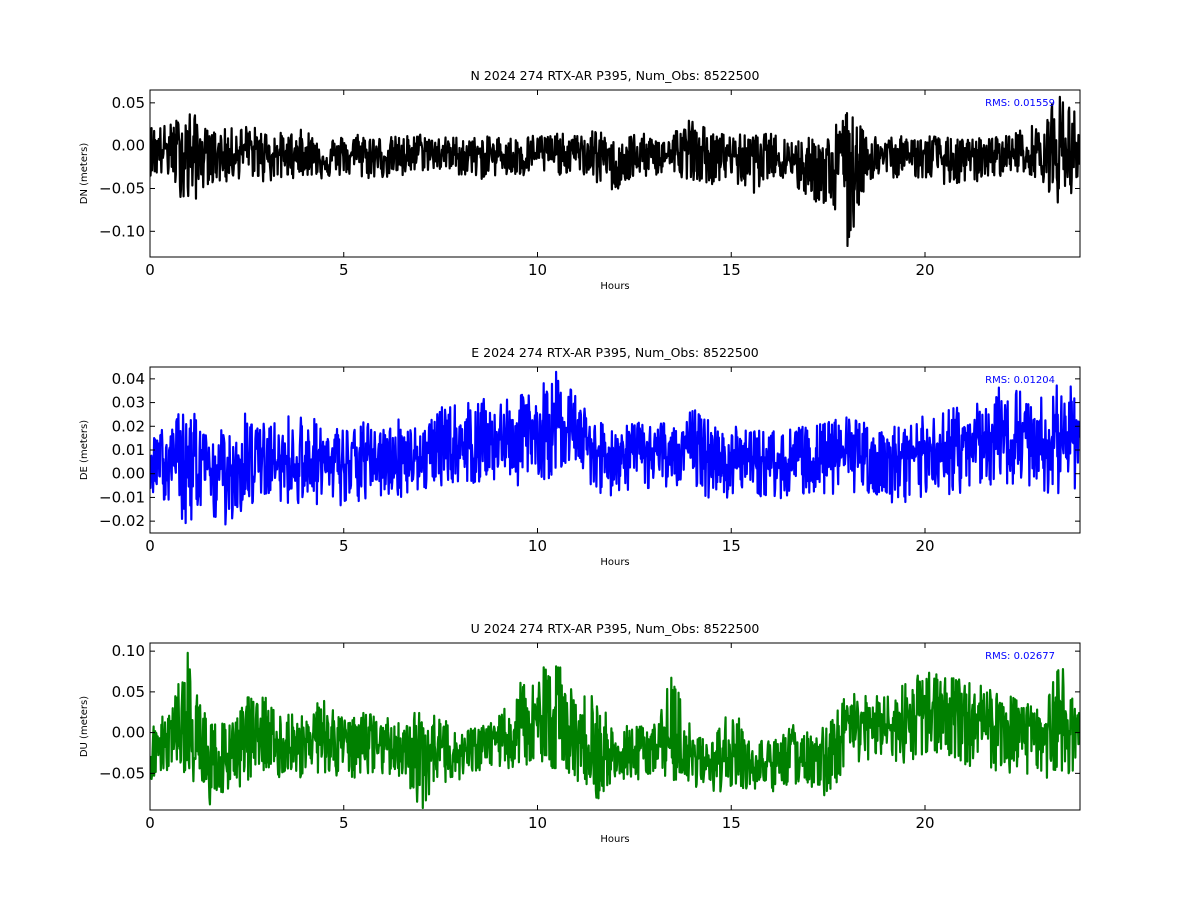 This screenshot has width=1200, height=900. Describe the element at coordinates (122, 497) in the screenshot. I see `e-ytick-label: −0.01` at that location.